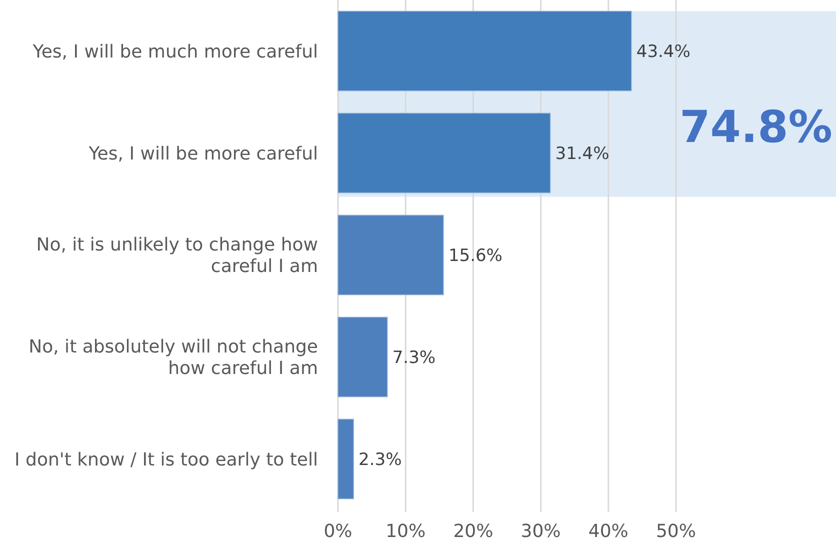 Image resolution: width=836 pixels, height=547 pixels. What do you see at coordinates (676, 531) in the screenshot?
I see `x-tick-label: 50%` at bounding box center [676, 531].